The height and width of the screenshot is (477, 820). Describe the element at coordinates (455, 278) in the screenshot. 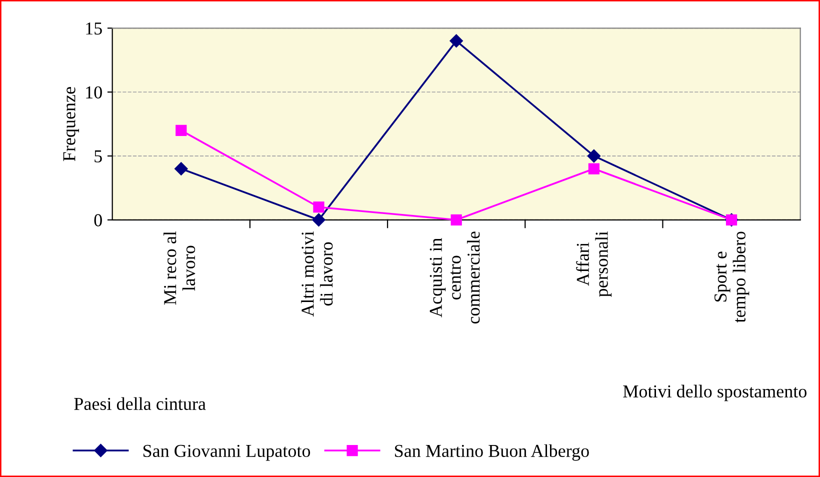

I see `x-tick-label: Acquisti in centro commerciale` at that location.